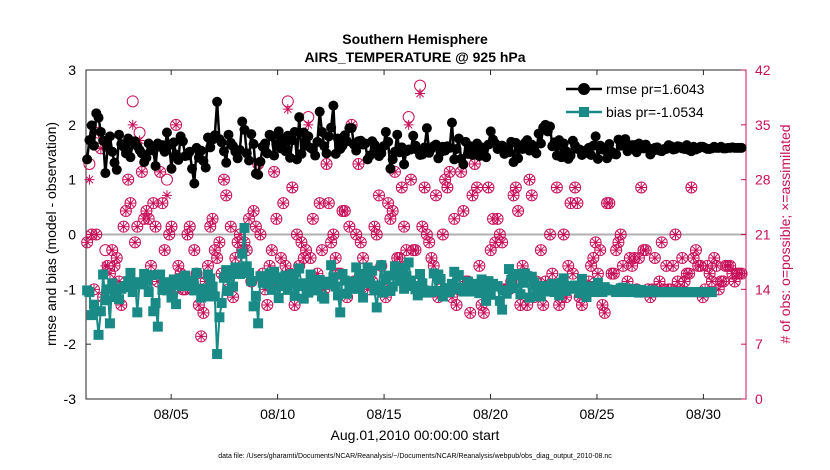 This screenshot has height=470, width=830. What do you see at coordinates (414, 57) in the screenshot?
I see `chart-subtitle: AIRS_TEMPERATURE @ 925 hPa` at bounding box center [414, 57].